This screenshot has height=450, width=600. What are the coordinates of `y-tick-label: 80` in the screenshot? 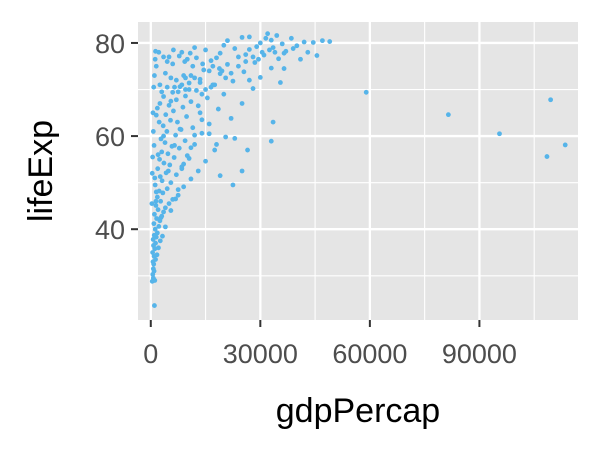 It's located at (110, 44).